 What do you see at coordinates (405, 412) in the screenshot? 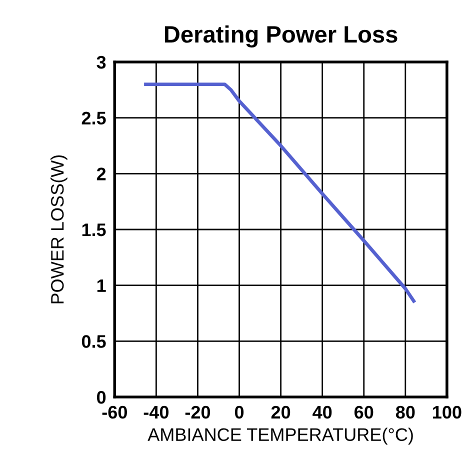
I see `x-tick-label: 80` at bounding box center [405, 412].